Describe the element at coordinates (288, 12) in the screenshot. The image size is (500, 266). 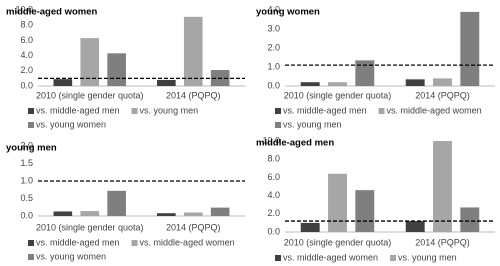
I see `chart-title: young women` at that location.